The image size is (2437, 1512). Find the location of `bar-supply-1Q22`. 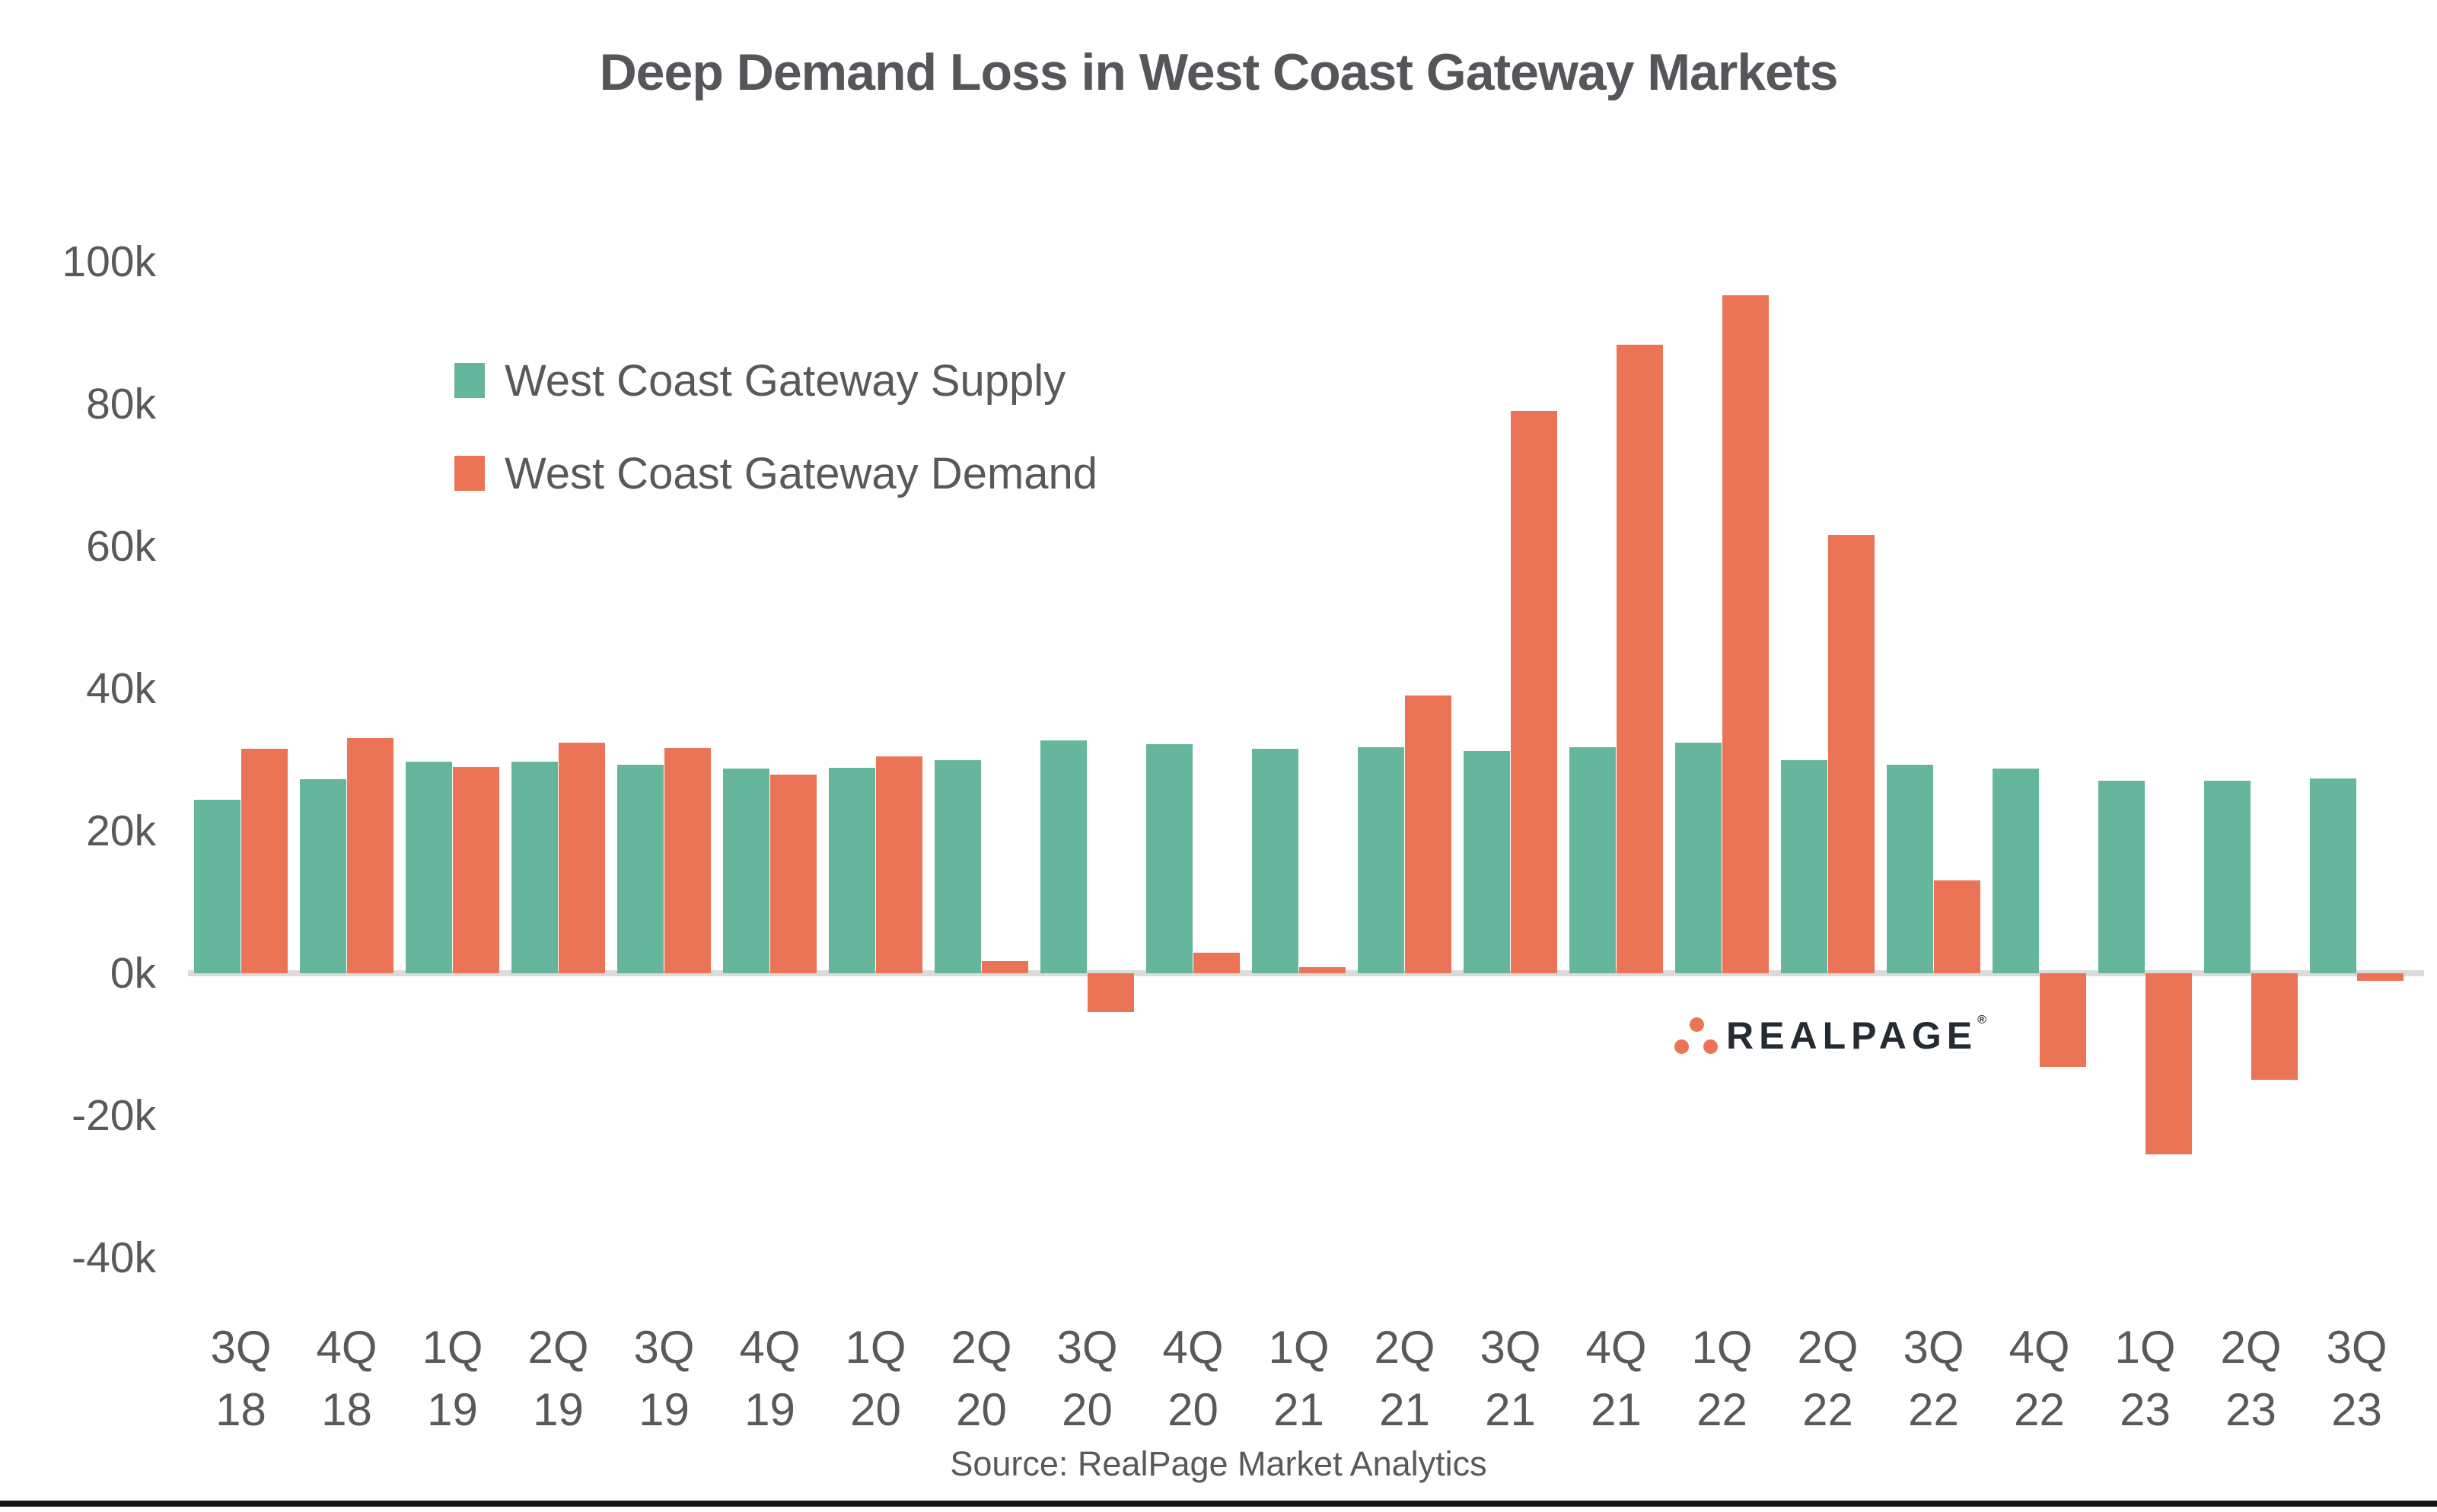

bar-supply-1Q22 is located at coordinates (1699, 858).